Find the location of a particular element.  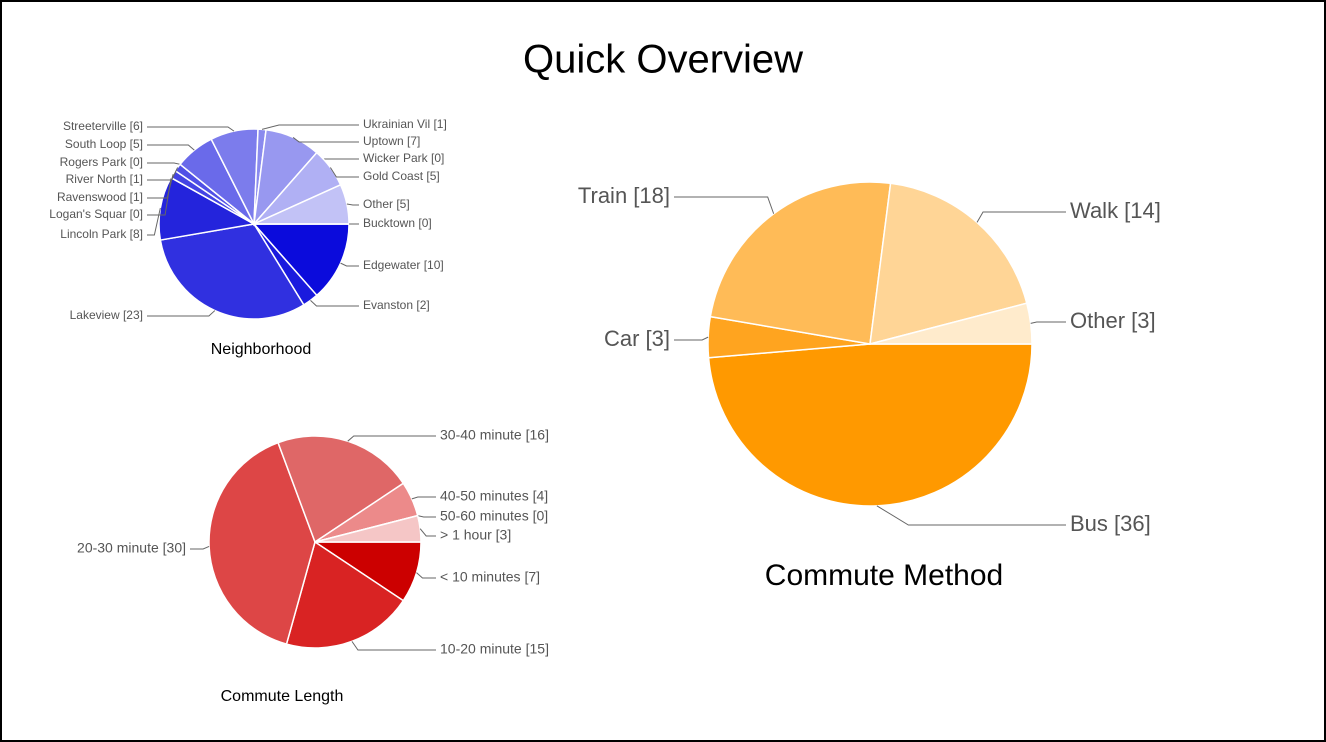

slice-label: Evanston [2] is located at coordinates (396, 305).